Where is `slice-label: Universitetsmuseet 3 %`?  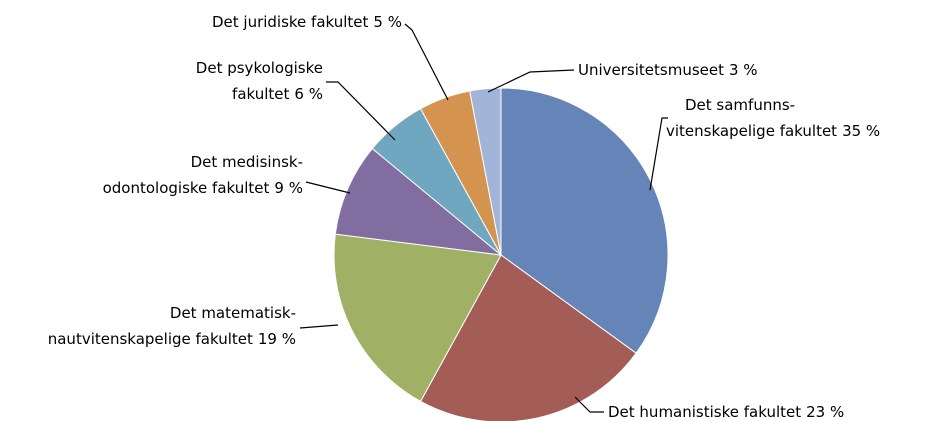 slice-label: Universitetsmuseet 3 % is located at coordinates (668, 70).